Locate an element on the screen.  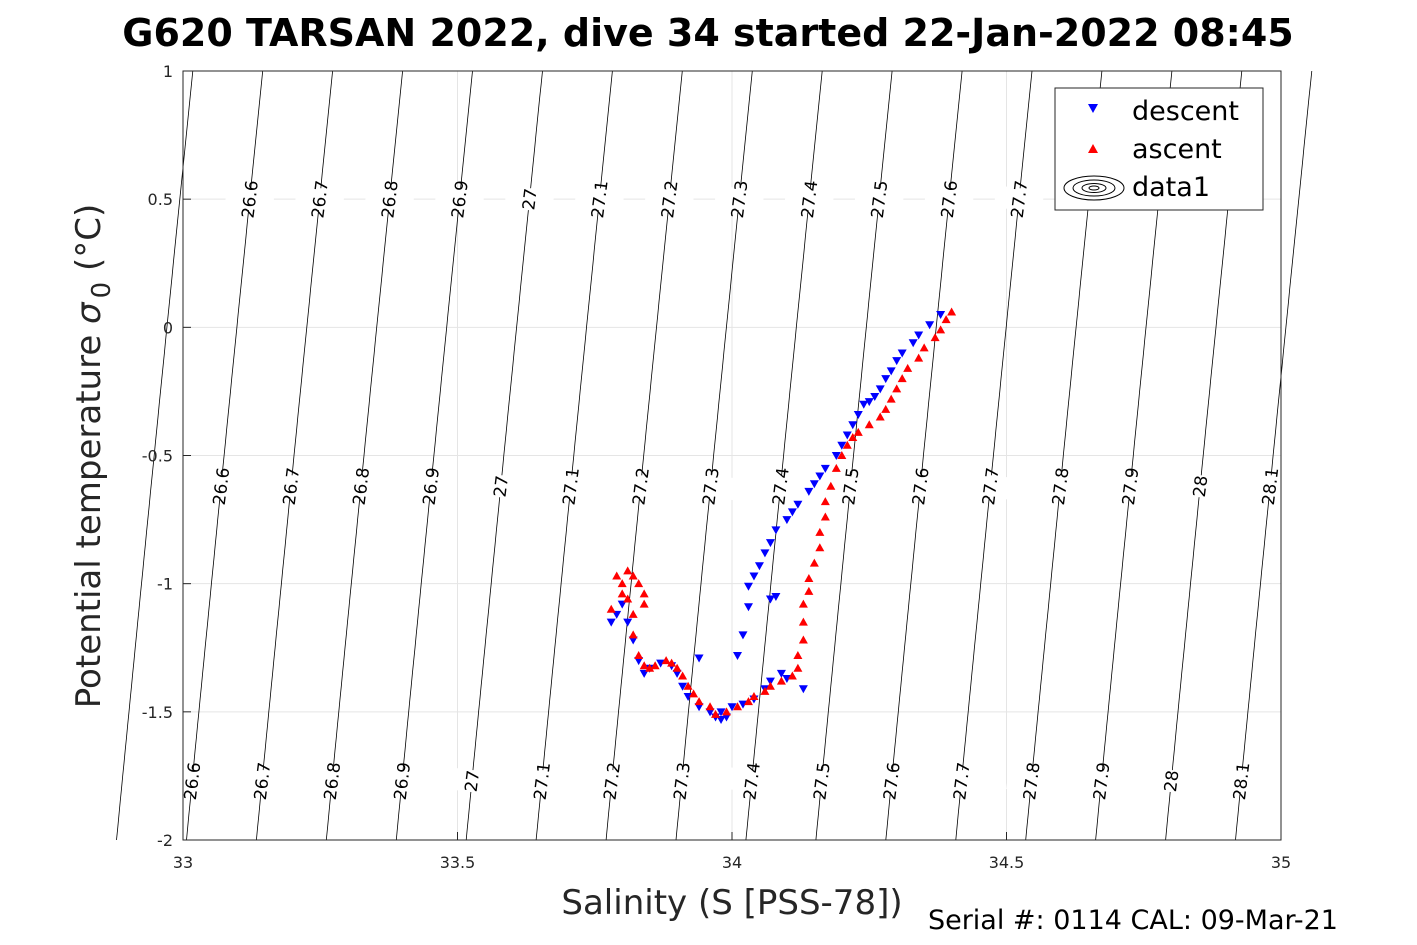
x-axis-ticks: 33 33.5 34 34.5 35 is located at coordinates (732, 852).